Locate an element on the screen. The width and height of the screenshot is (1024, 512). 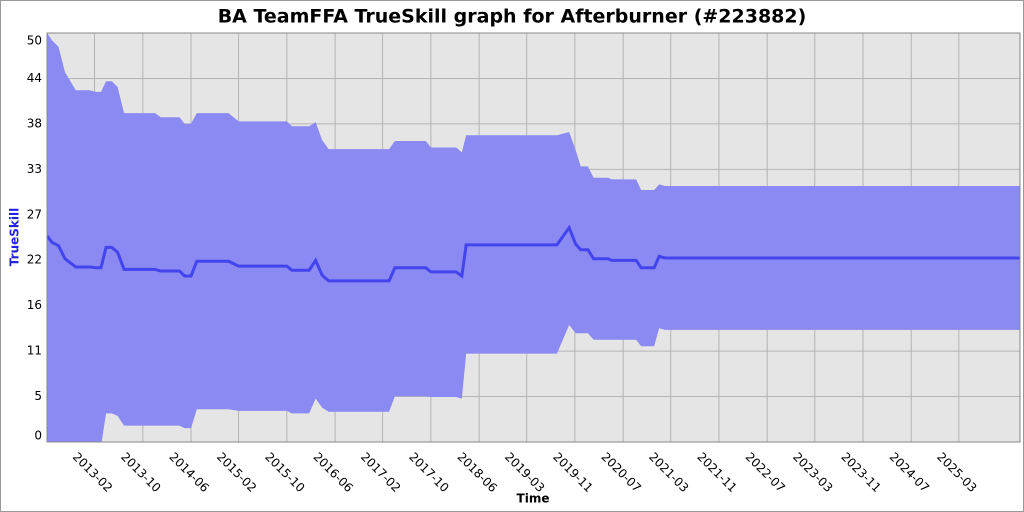
y-tick-label: 22 is located at coordinates (34, 260).